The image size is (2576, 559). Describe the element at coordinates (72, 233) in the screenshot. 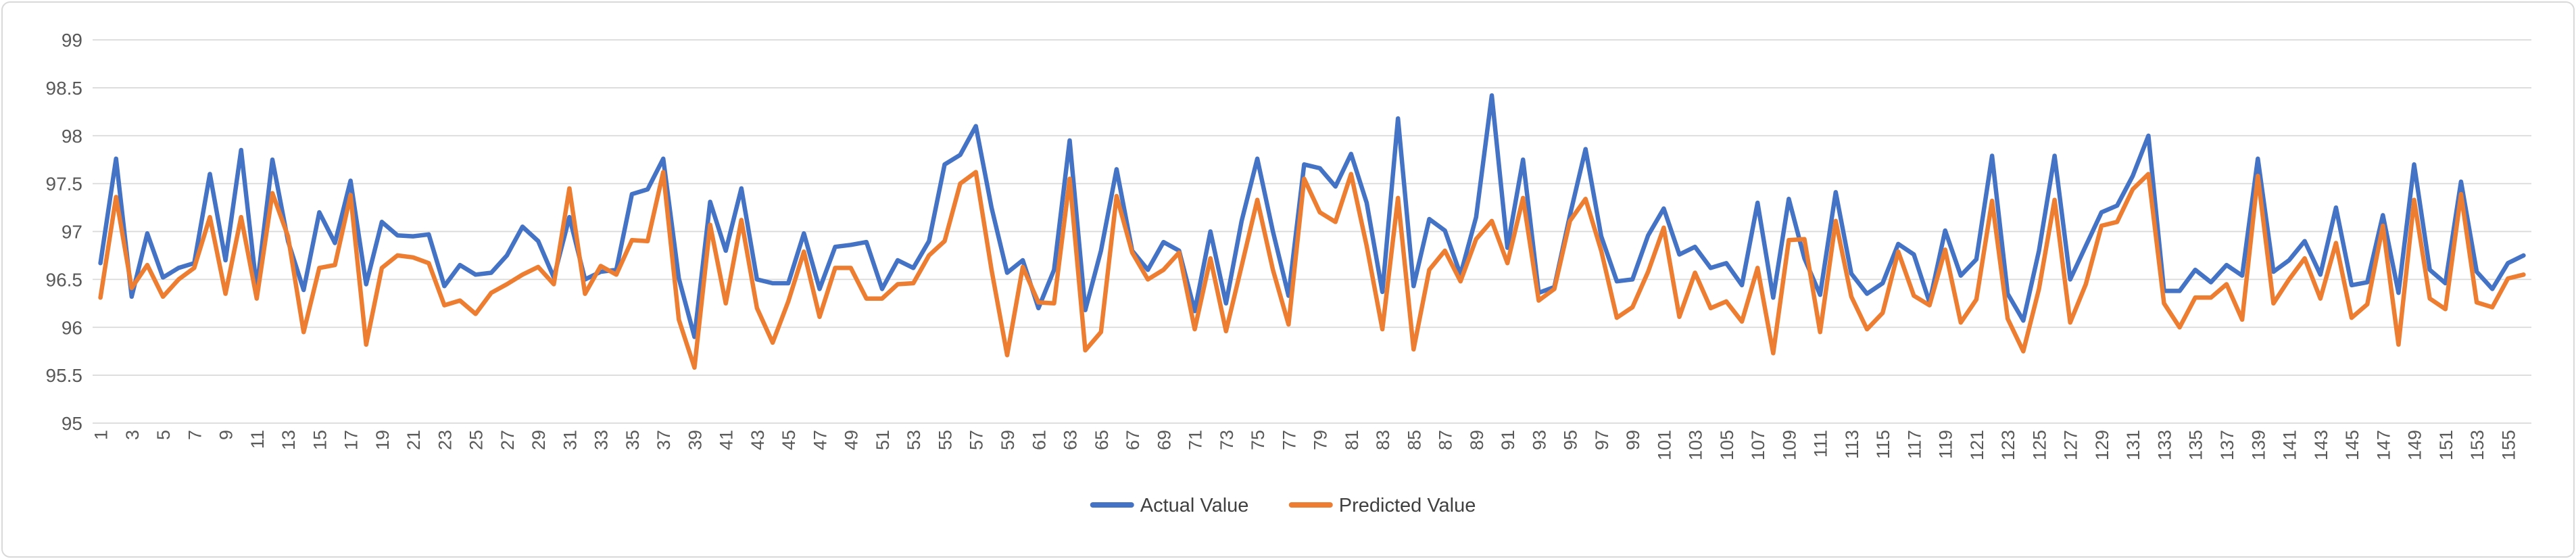

I see `y-axis-tick-label: 97` at that location.